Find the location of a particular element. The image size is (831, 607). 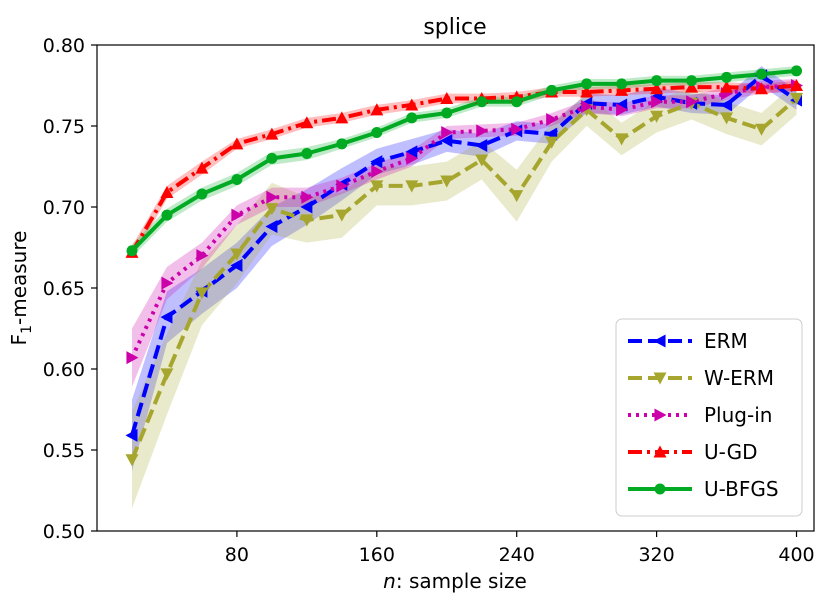

chart-title: splice is located at coordinates (454, 27).